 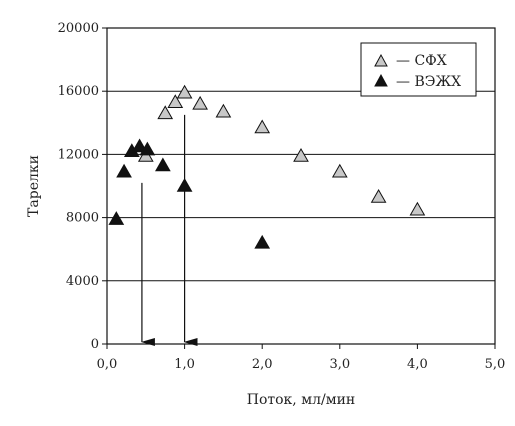 What do you see at coordinates (82, 281) in the screenshot?
I see `y-tick-label: 4000` at bounding box center [82, 281].